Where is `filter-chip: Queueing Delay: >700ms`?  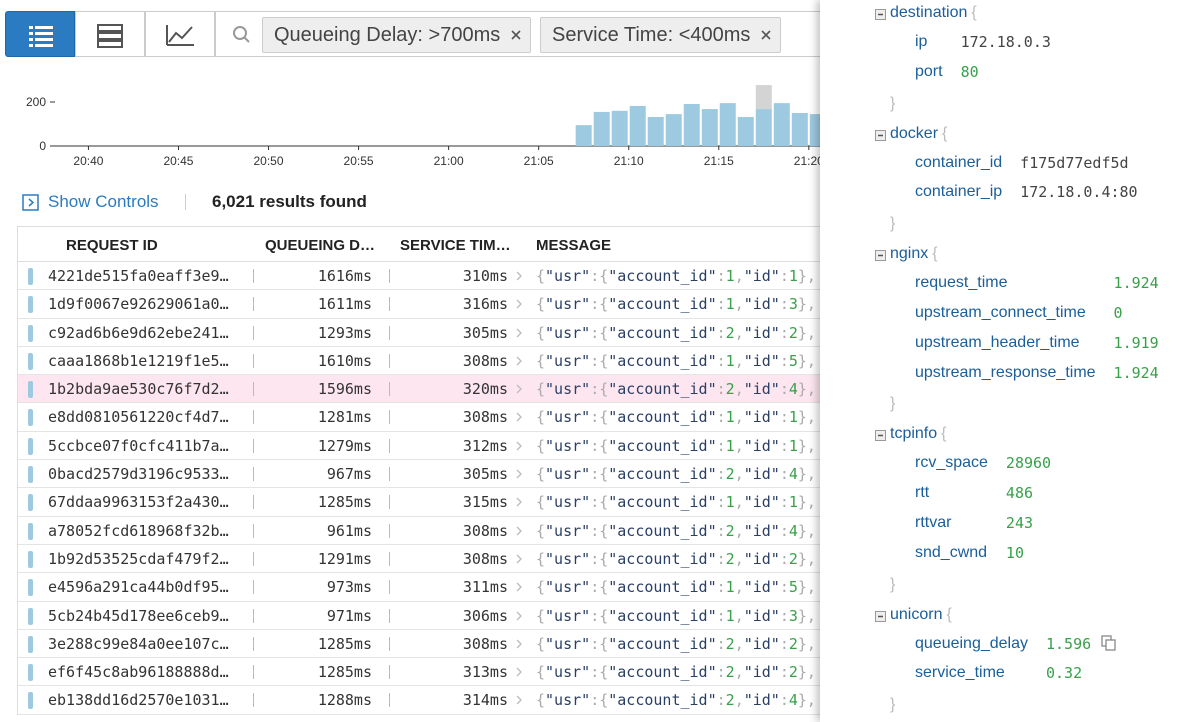 filter-chip: Queueing Delay: >700ms is located at coordinates (397, 35).